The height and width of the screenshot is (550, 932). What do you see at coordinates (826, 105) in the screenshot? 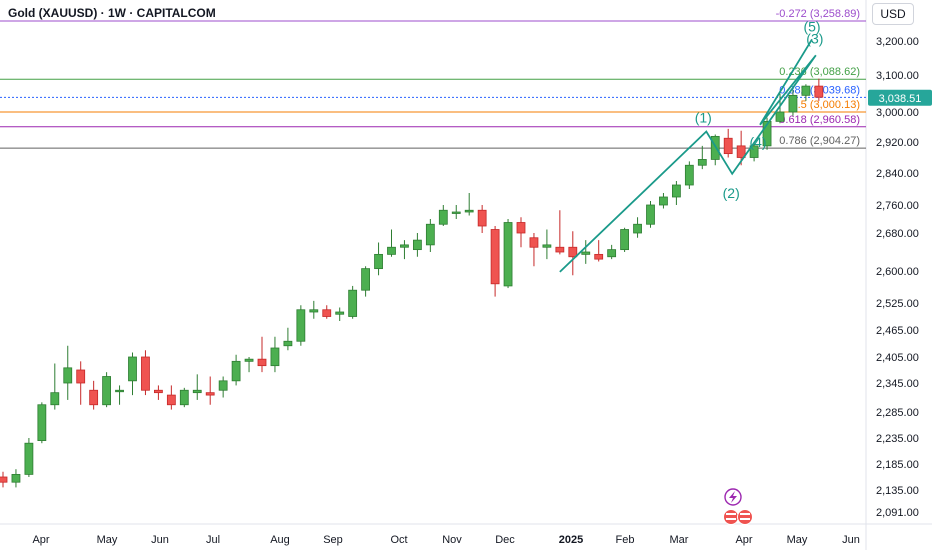
I see `fib-level-label: 0.5 (3,000.13)` at bounding box center [826, 105].